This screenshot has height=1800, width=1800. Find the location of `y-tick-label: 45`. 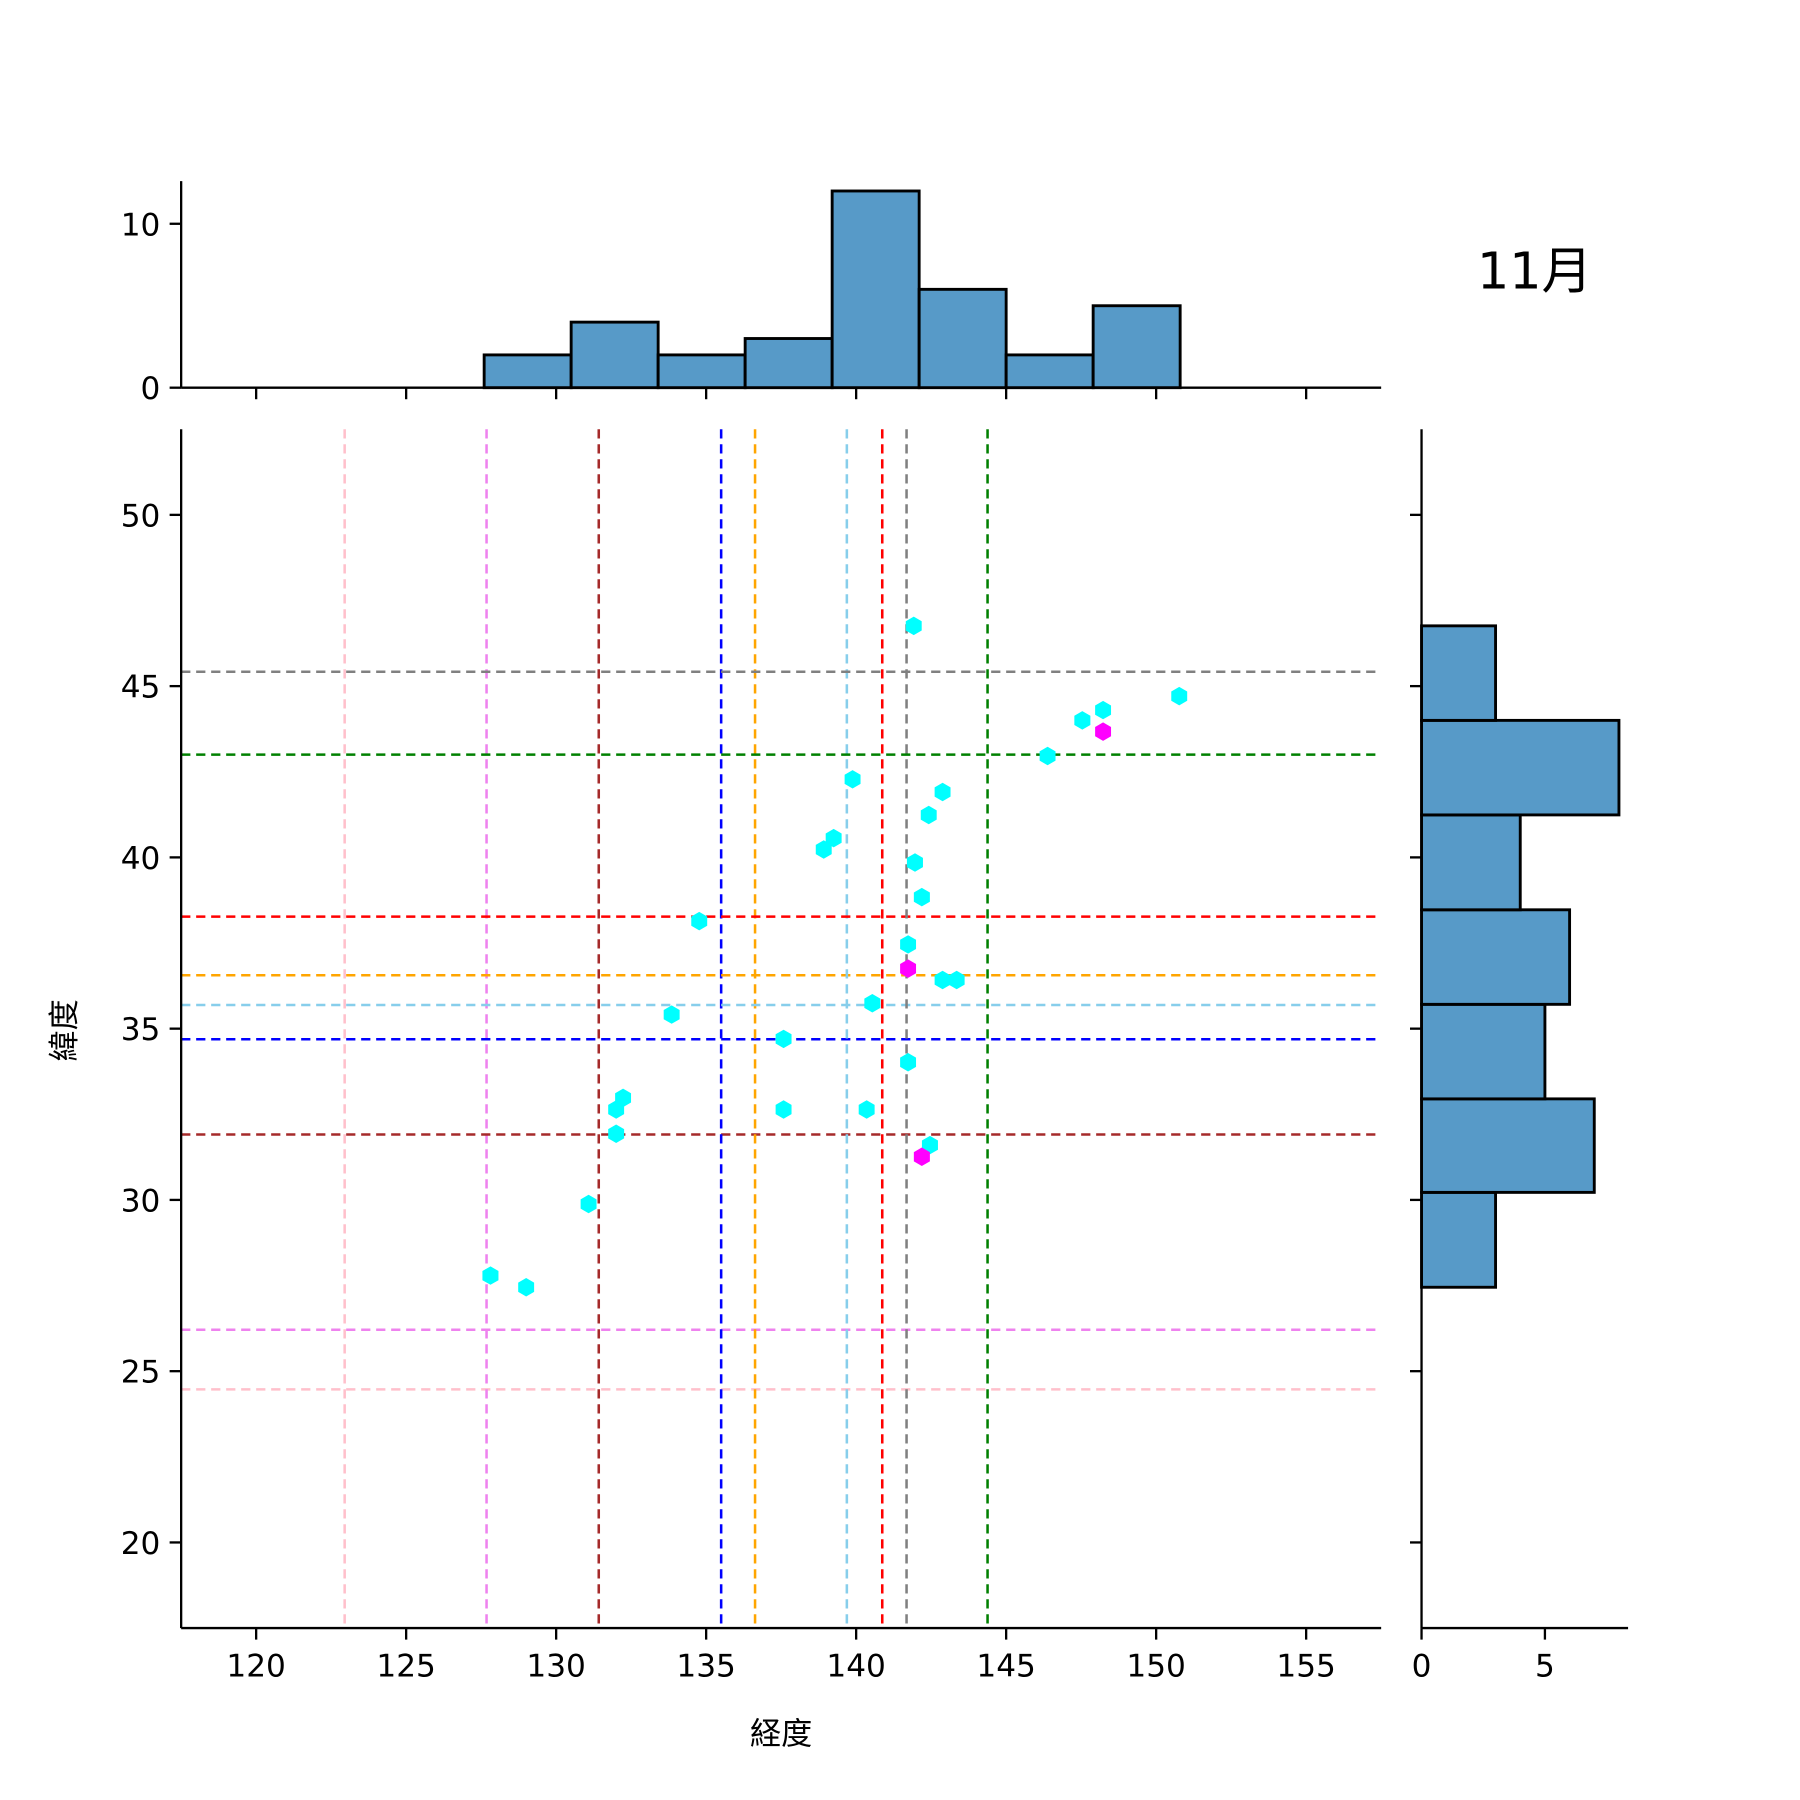

y-tick-label: 45 is located at coordinates (141, 688).